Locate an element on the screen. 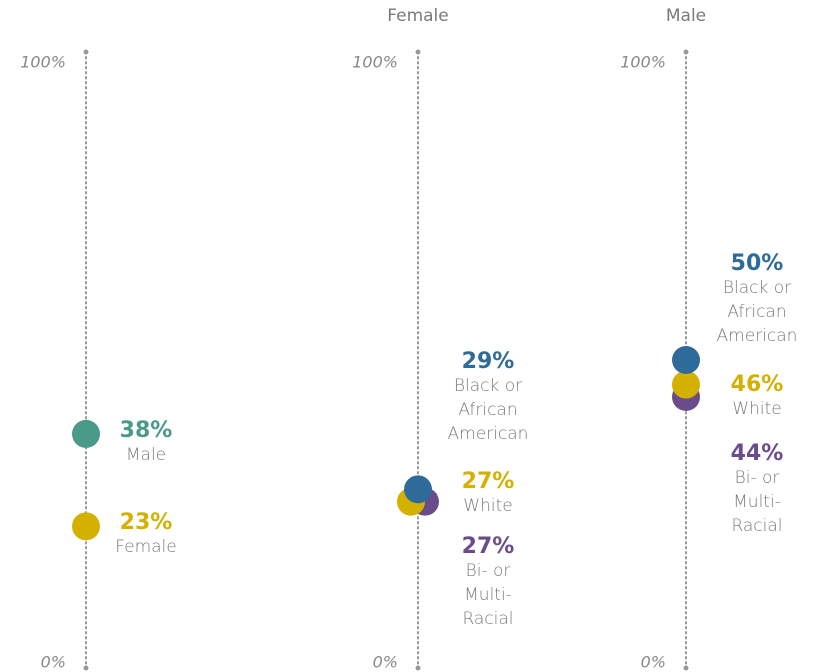 The image size is (814, 672). data-label: 29% Black or African American is located at coordinates (488, 398).